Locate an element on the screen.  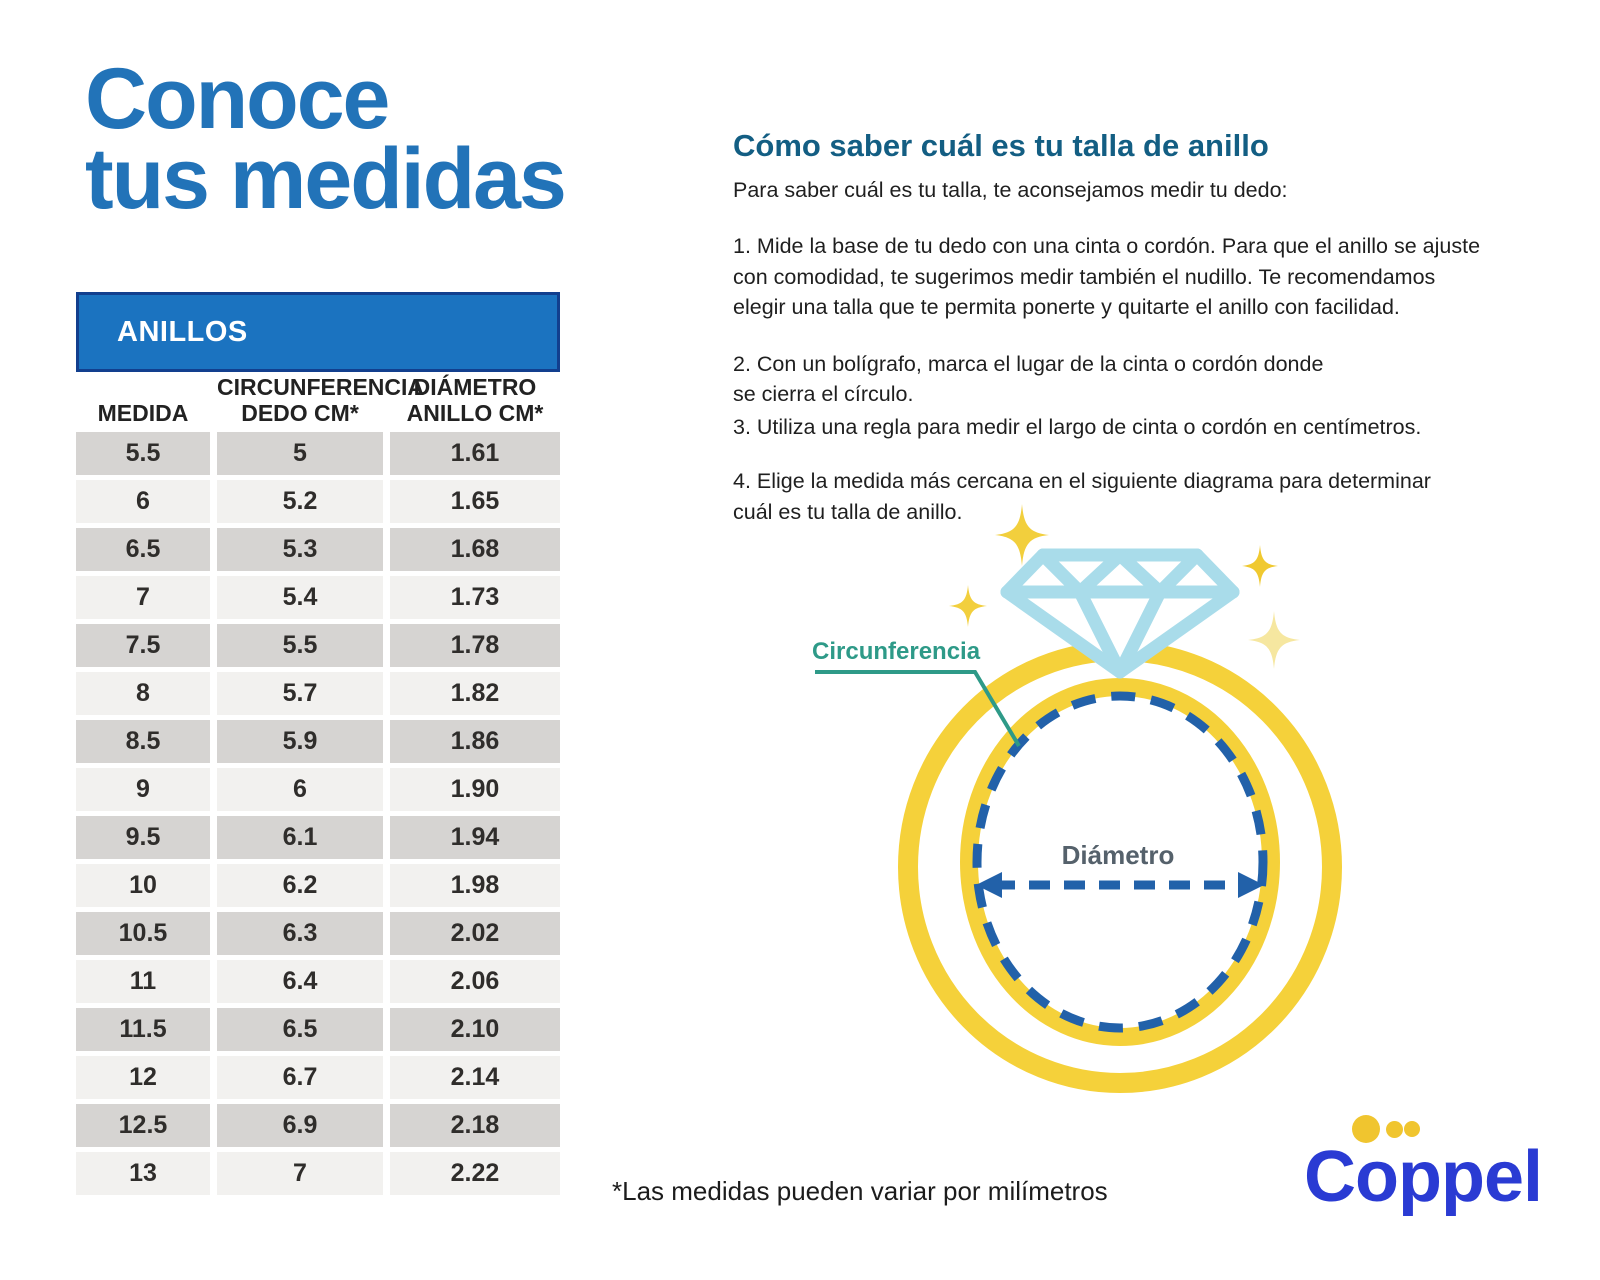
table-cell: 1.78 is located at coordinates (475, 645).